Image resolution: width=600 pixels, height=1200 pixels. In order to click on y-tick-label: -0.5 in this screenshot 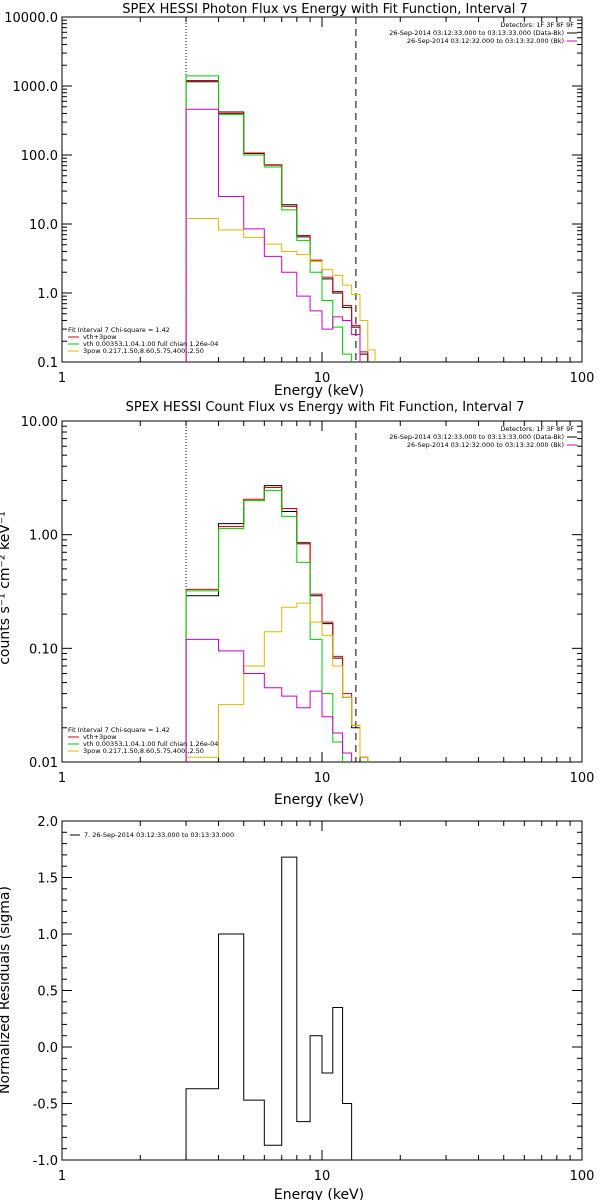, I will do `click(45, 1105)`.